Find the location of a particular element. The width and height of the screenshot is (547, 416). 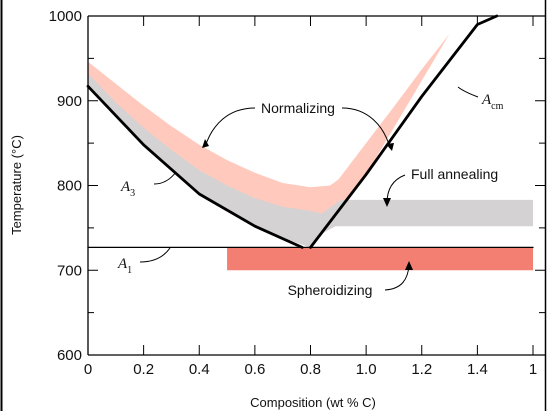

a1-label: A1 is located at coordinates (124, 266).